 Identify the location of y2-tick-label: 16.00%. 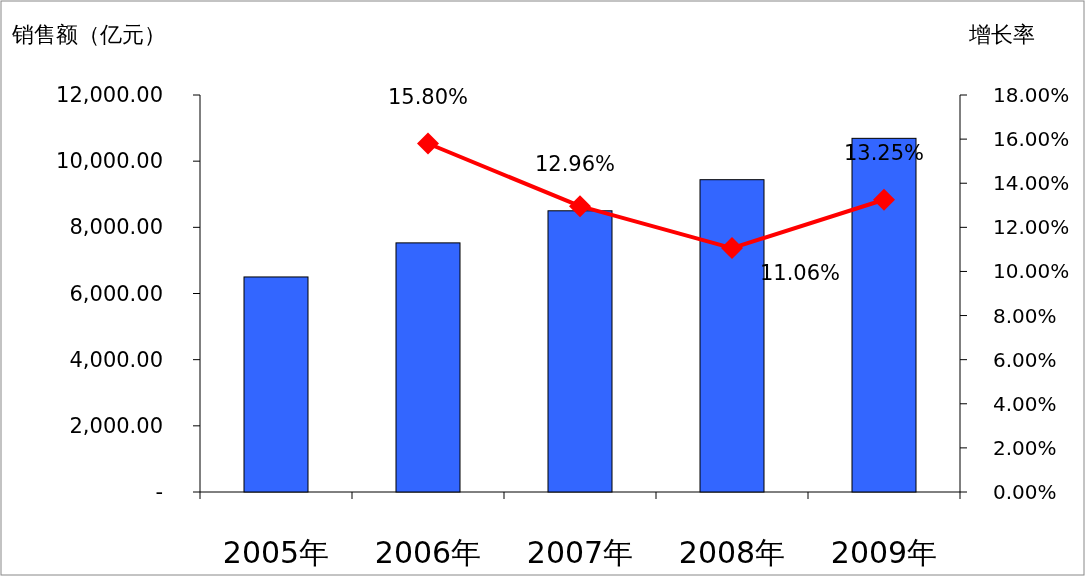
(1031, 139).